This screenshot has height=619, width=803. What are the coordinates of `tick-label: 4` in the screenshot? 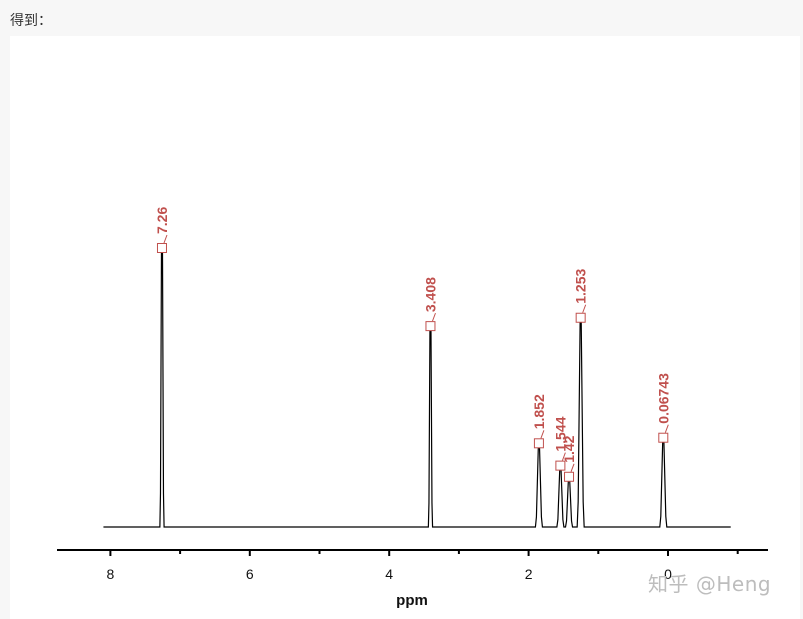 It's located at (389, 574).